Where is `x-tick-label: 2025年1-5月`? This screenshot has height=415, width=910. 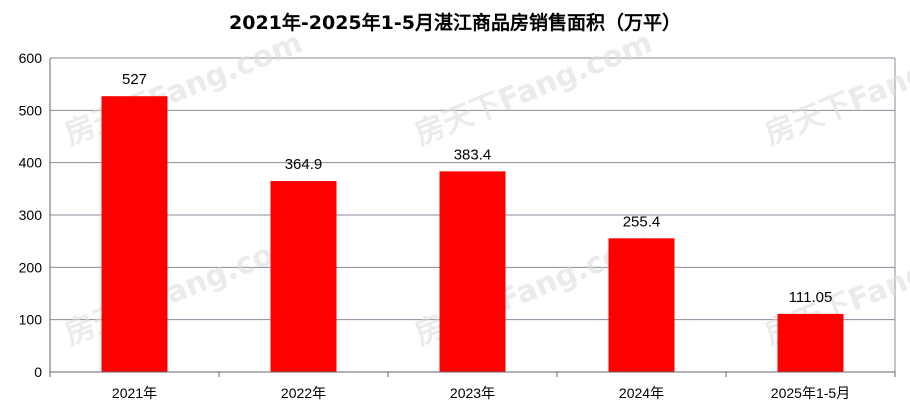 x-tick-label: 2025年1-5月 is located at coordinates (810, 393).